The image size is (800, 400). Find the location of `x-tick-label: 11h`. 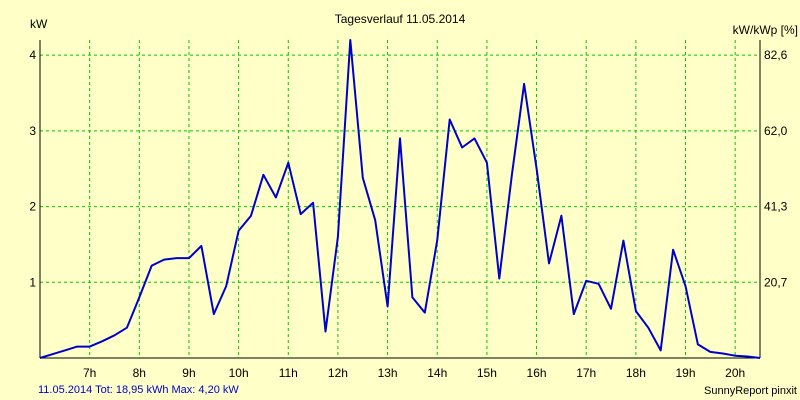

x-tick-label: 11h is located at coordinates (288, 373).